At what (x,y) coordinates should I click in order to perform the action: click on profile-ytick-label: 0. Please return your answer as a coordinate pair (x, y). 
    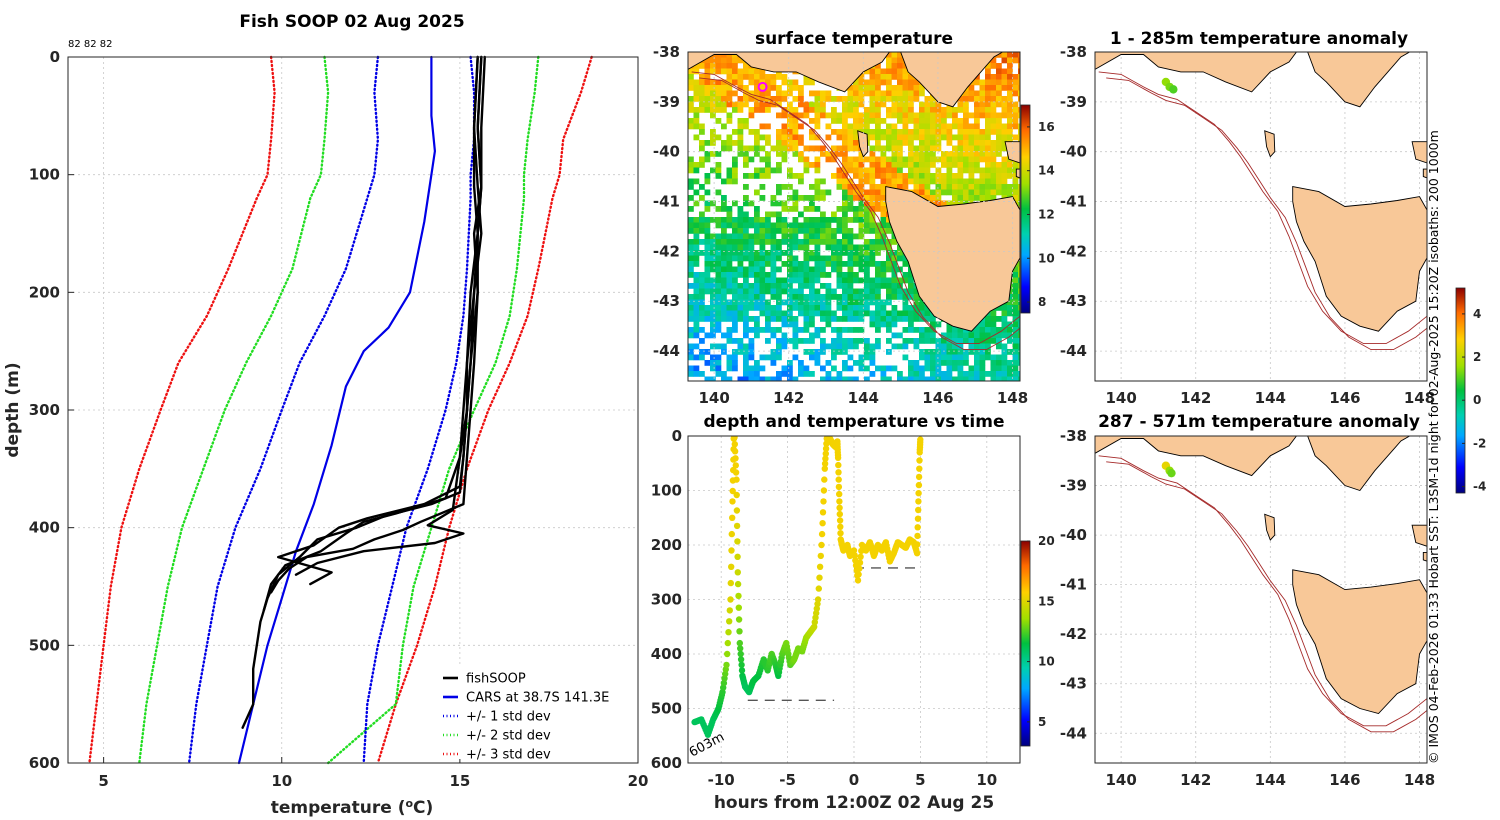
    Looking at the image, I should click on (55, 57).